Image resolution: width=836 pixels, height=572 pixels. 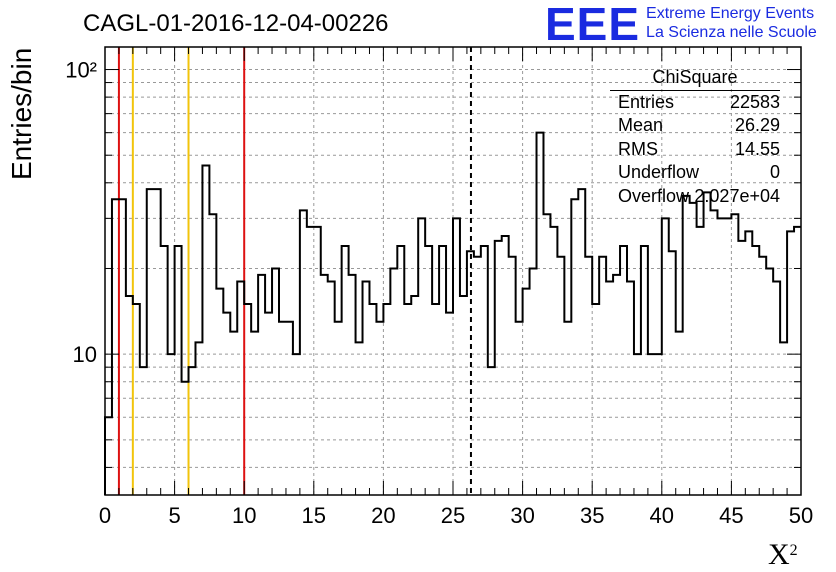 What do you see at coordinates (105, 515) in the screenshot?
I see `x-tick-label: 0` at bounding box center [105, 515].